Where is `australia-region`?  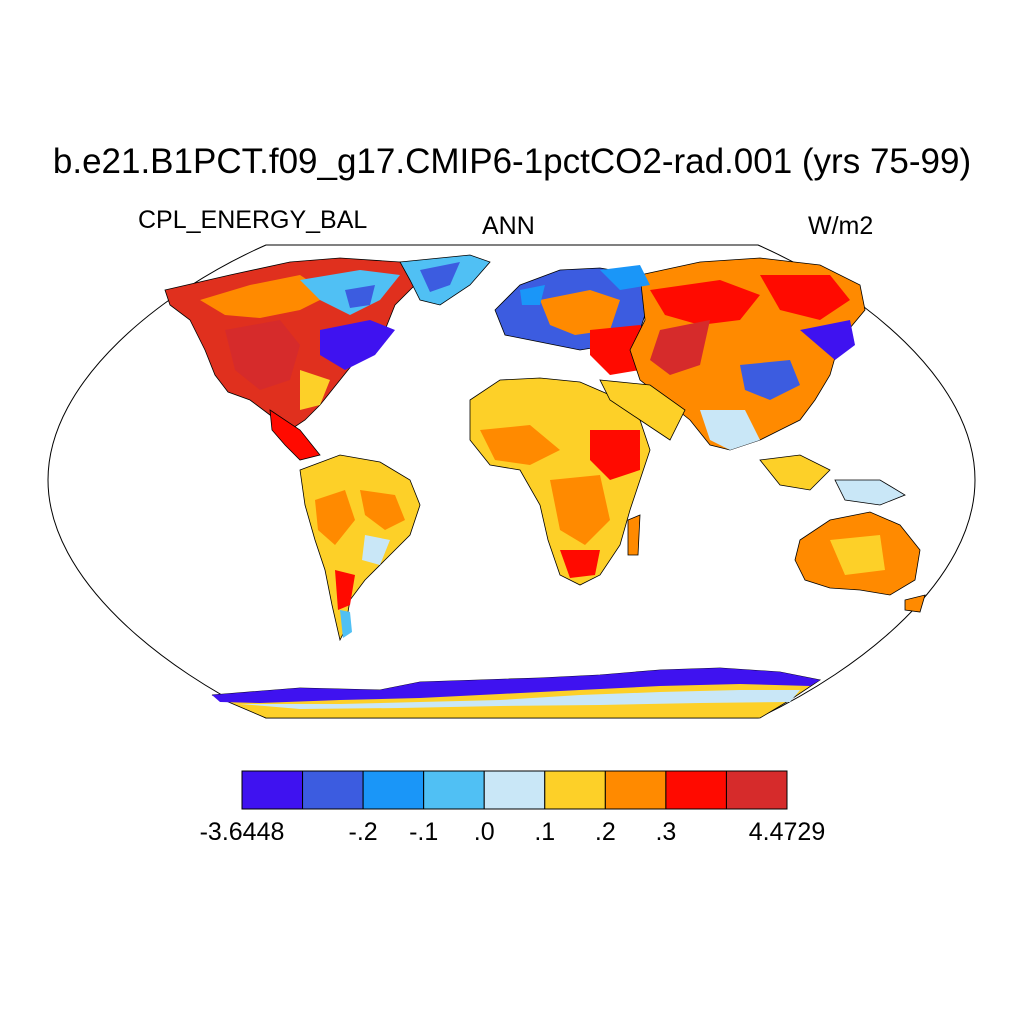
australia-region is located at coordinates (860, 562).